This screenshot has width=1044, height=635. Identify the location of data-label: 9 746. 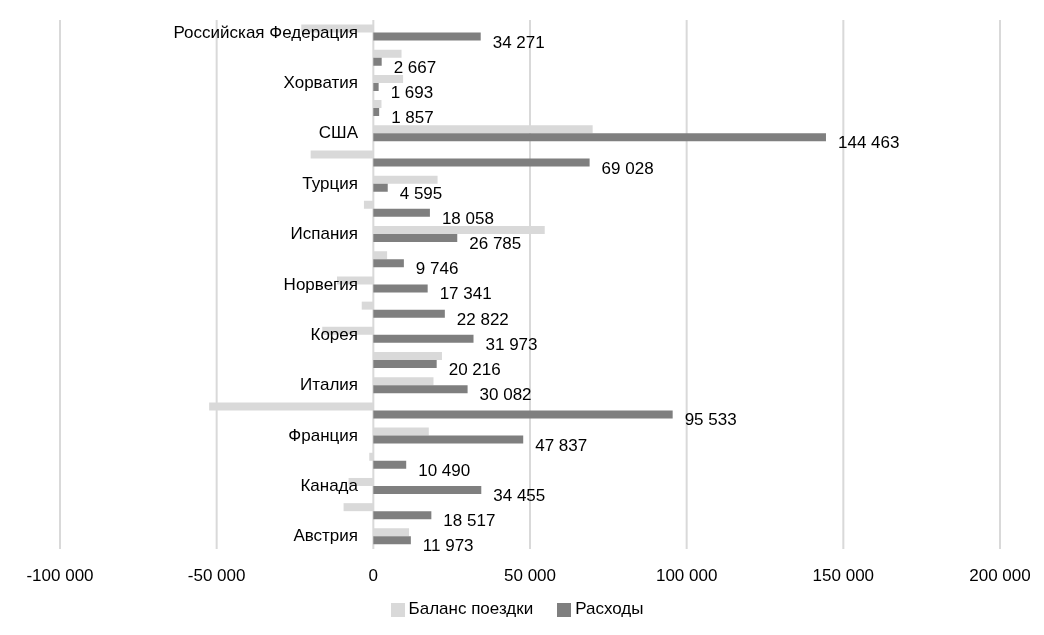
(437, 269).